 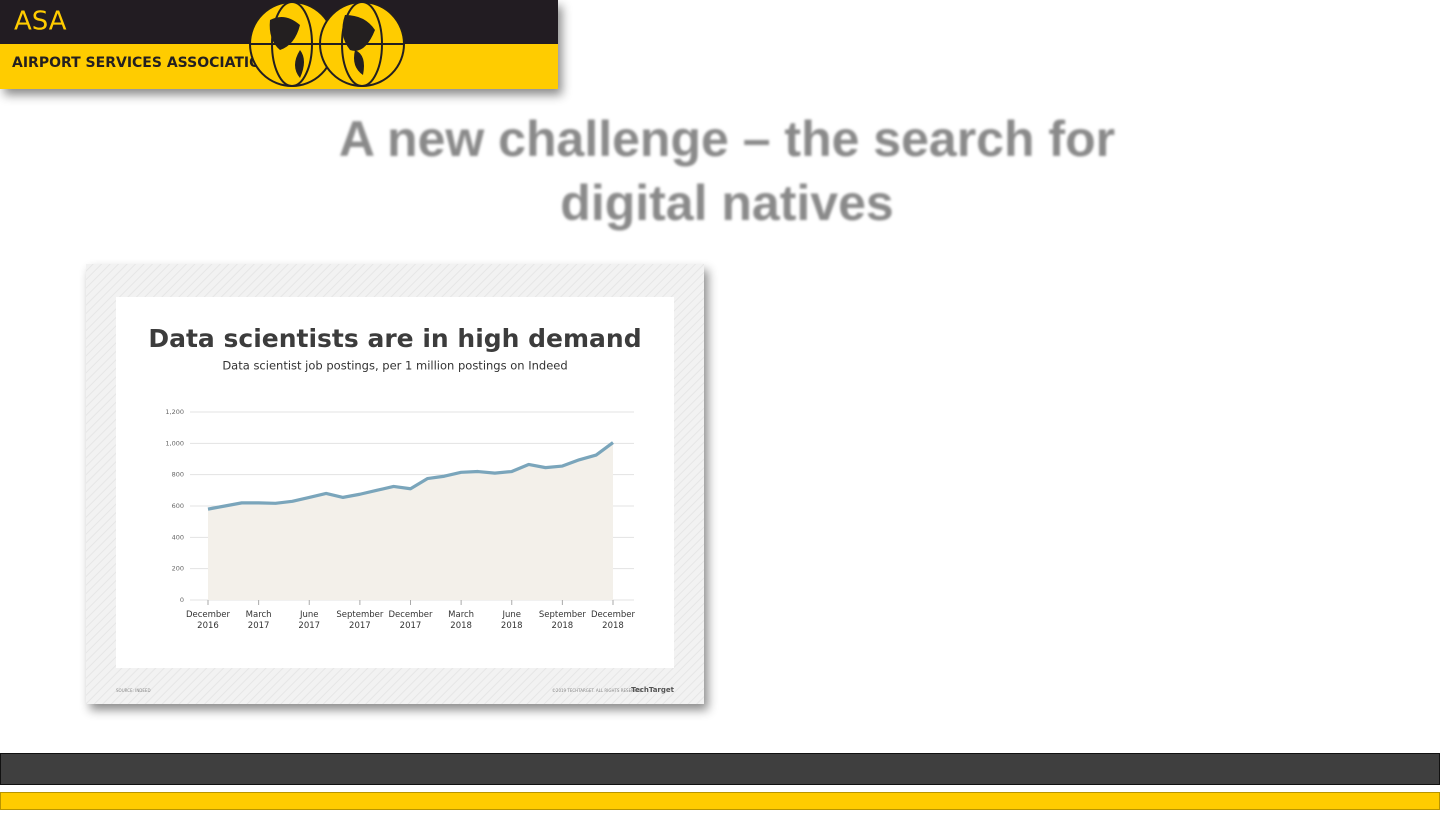 What do you see at coordinates (562, 620) in the screenshot?
I see `x-tick-label: September 2018` at bounding box center [562, 620].